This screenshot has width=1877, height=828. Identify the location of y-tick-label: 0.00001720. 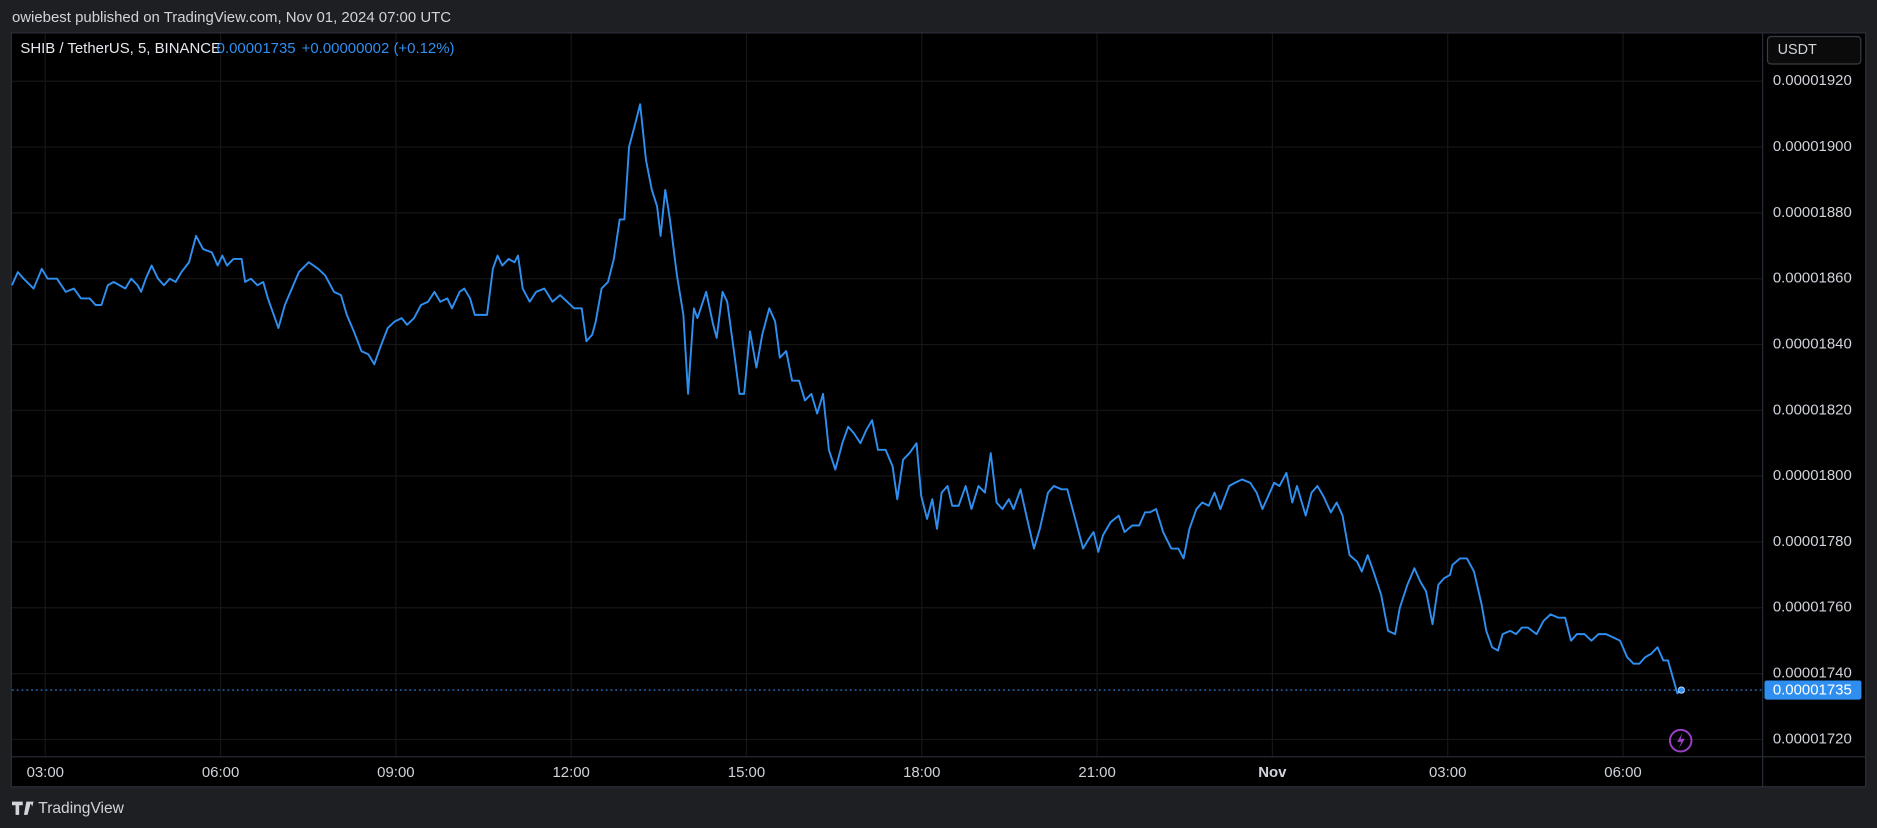
(1812, 738).